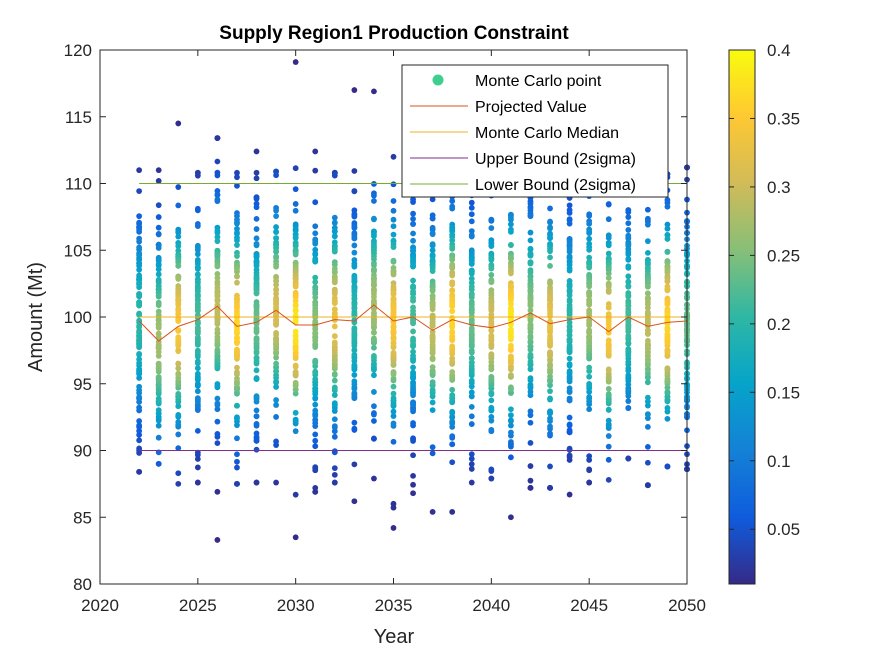  I want to click on y-tick-label: 105, so click(78, 250).